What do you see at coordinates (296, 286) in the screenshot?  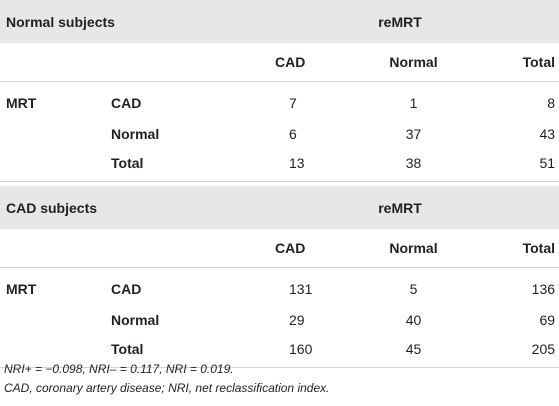 I see `cell-value: 131` at bounding box center [296, 286].